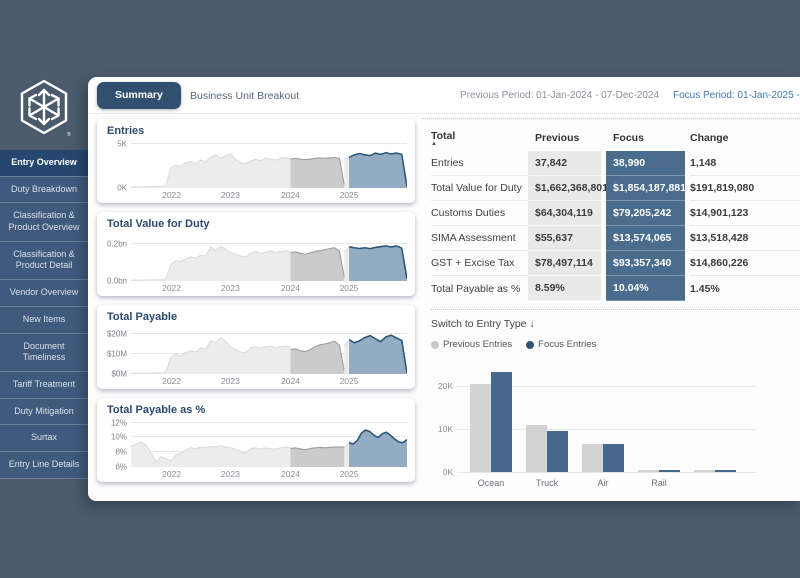  Describe the element at coordinates (378, 170) in the screenshot. I see `area-line-focus` at that location.